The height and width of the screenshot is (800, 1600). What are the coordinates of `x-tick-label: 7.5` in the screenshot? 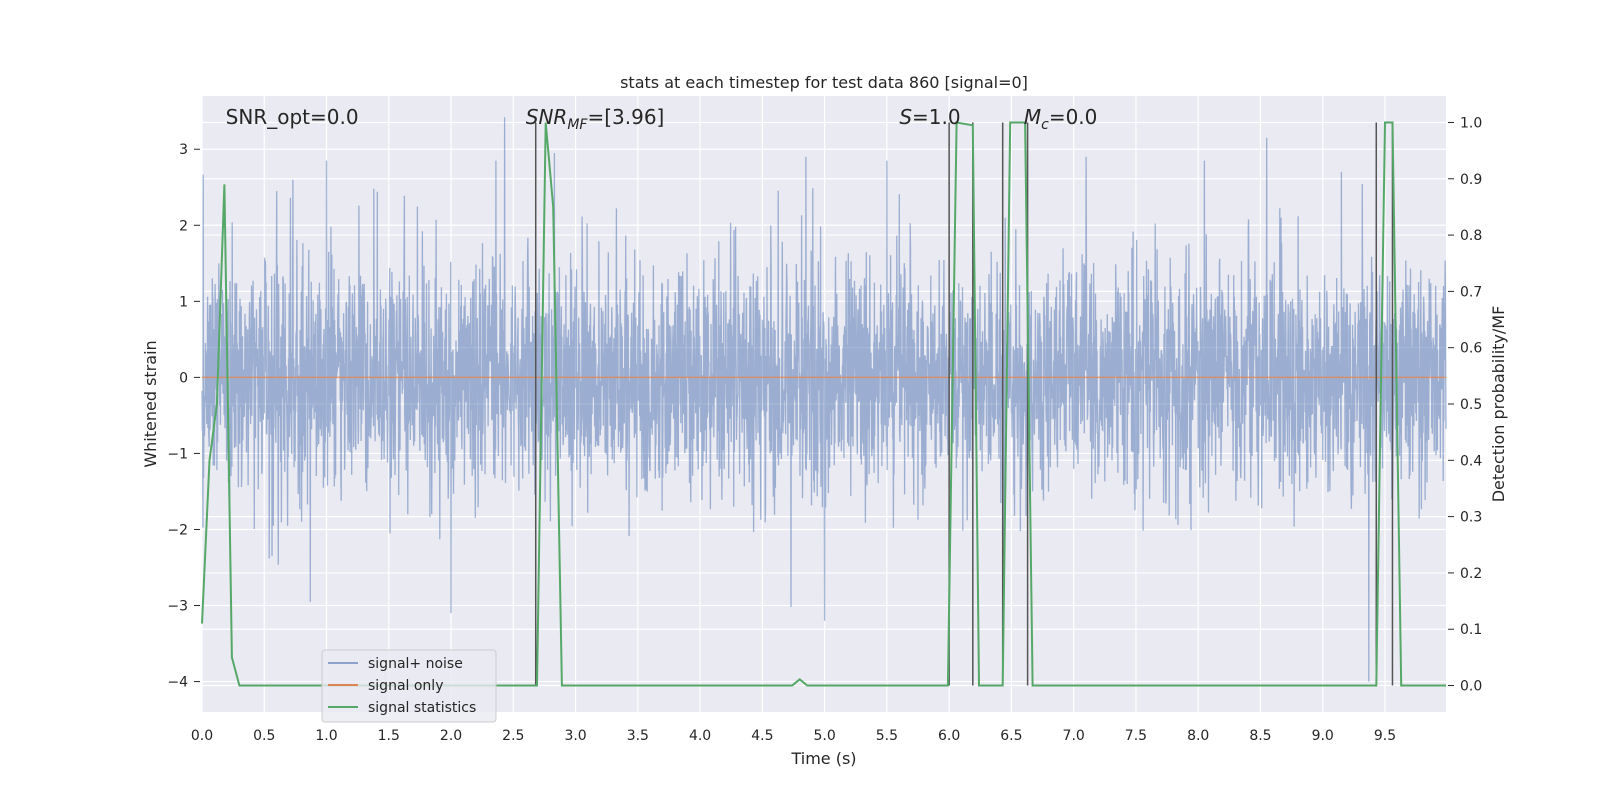 It's located at (1136, 736).